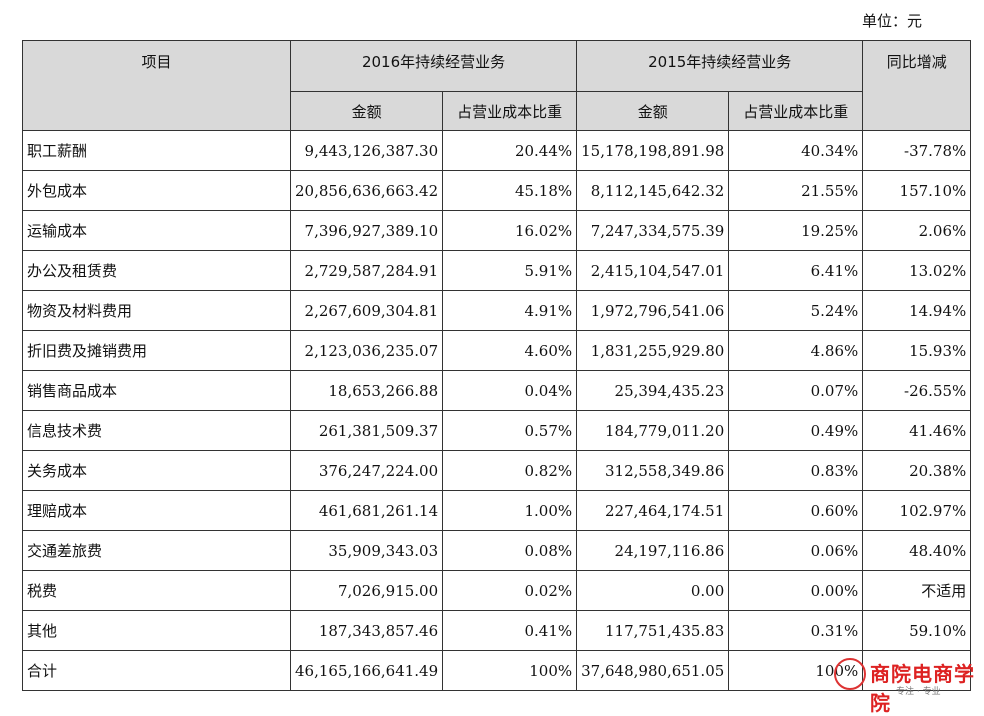 The image size is (984, 716). Describe the element at coordinates (917, 630) in the screenshot. I see `yoy-change: 59.10%` at that location.